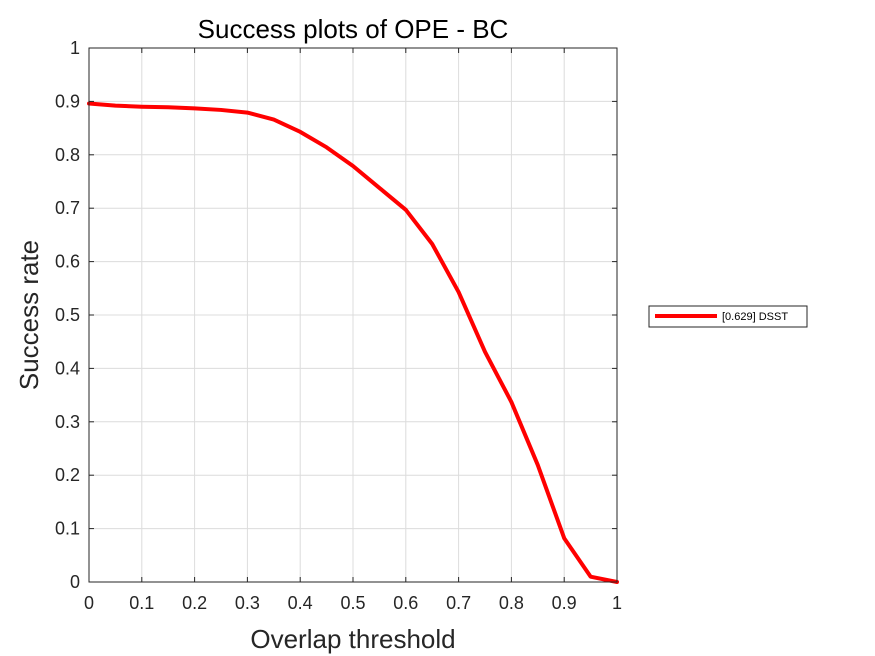 This screenshot has height=656, width=875. What do you see at coordinates (458, 603) in the screenshot?
I see `x-tick-label: 0.7` at bounding box center [458, 603].